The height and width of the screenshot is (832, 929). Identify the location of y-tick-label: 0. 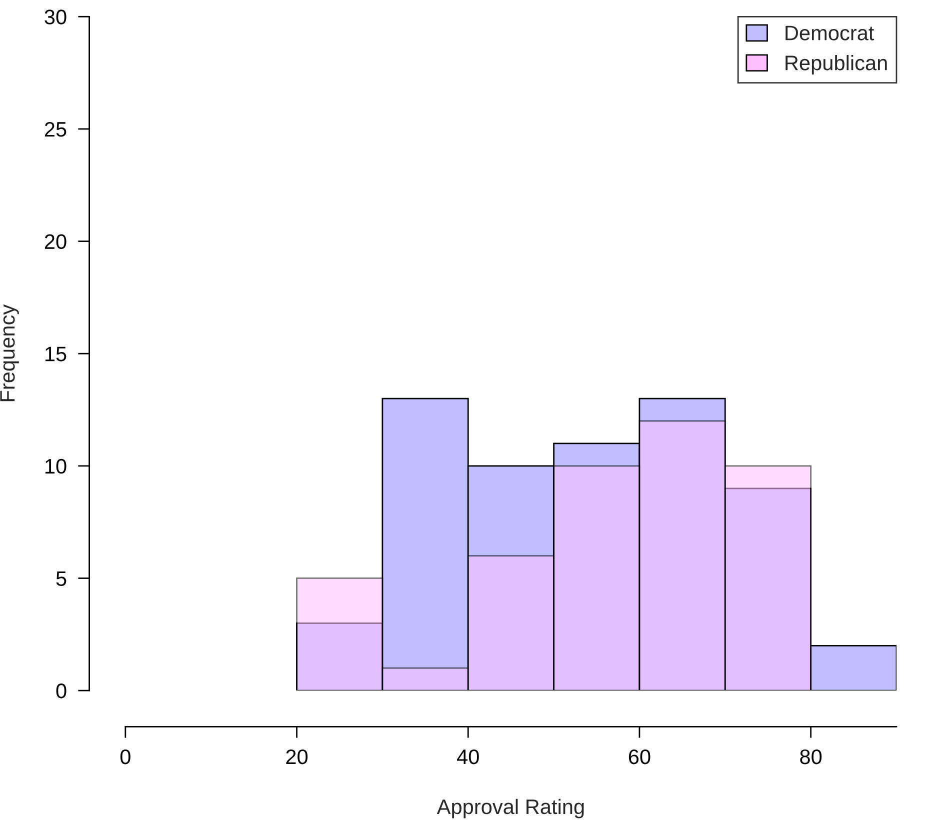
(61, 691).